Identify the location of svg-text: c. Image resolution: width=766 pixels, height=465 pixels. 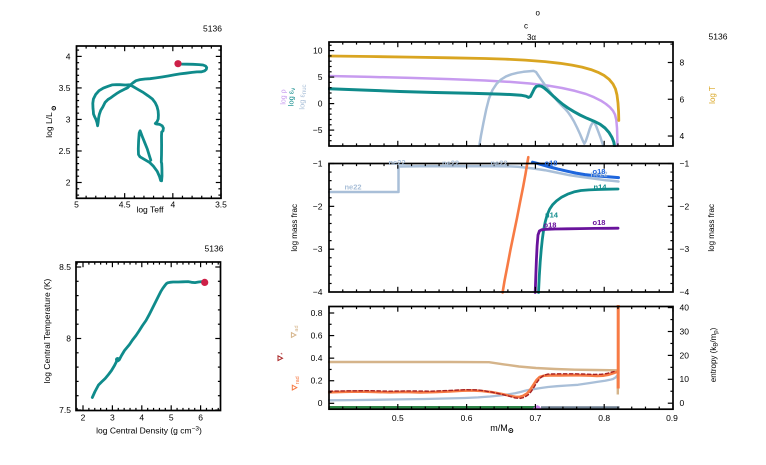
(526, 26).